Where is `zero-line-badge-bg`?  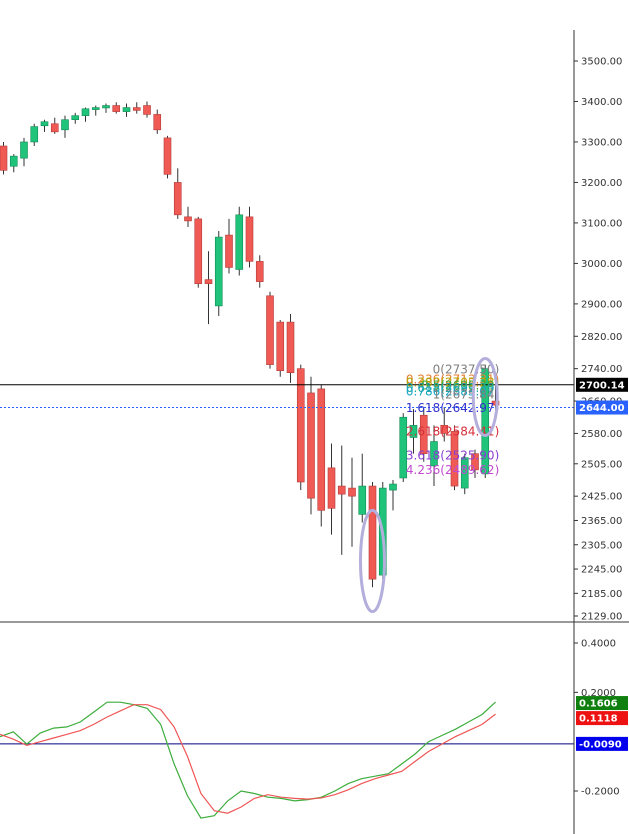 zero-line-badge-bg is located at coordinates (602, 743).